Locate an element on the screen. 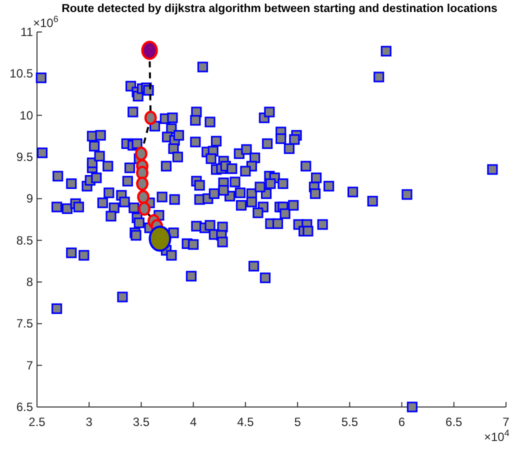 This screenshot has width=522, height=459. x-tick-label: 5.5 is located at coordinates (349, 422).